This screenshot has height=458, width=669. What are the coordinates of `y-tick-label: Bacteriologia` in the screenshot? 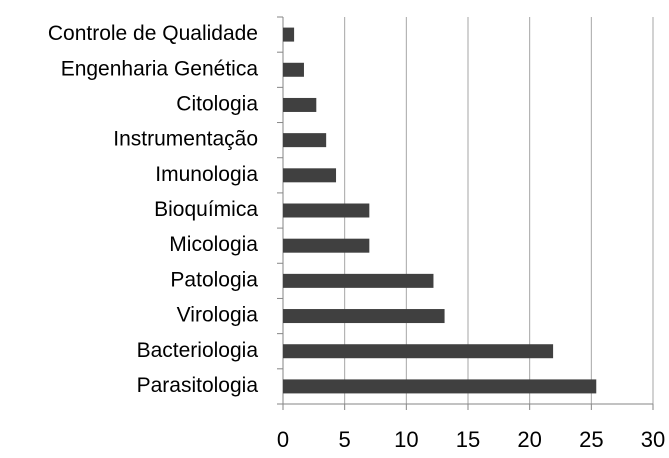 It's located at (198, 350).